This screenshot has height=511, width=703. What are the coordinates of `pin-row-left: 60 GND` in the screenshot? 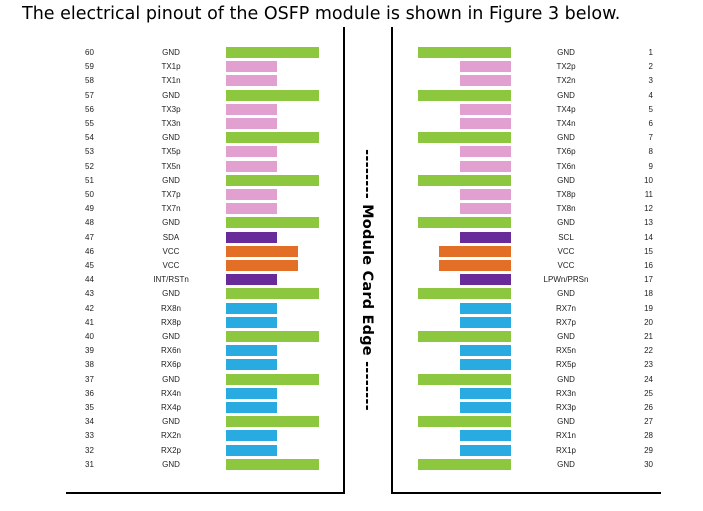 It's located at (204, 52).